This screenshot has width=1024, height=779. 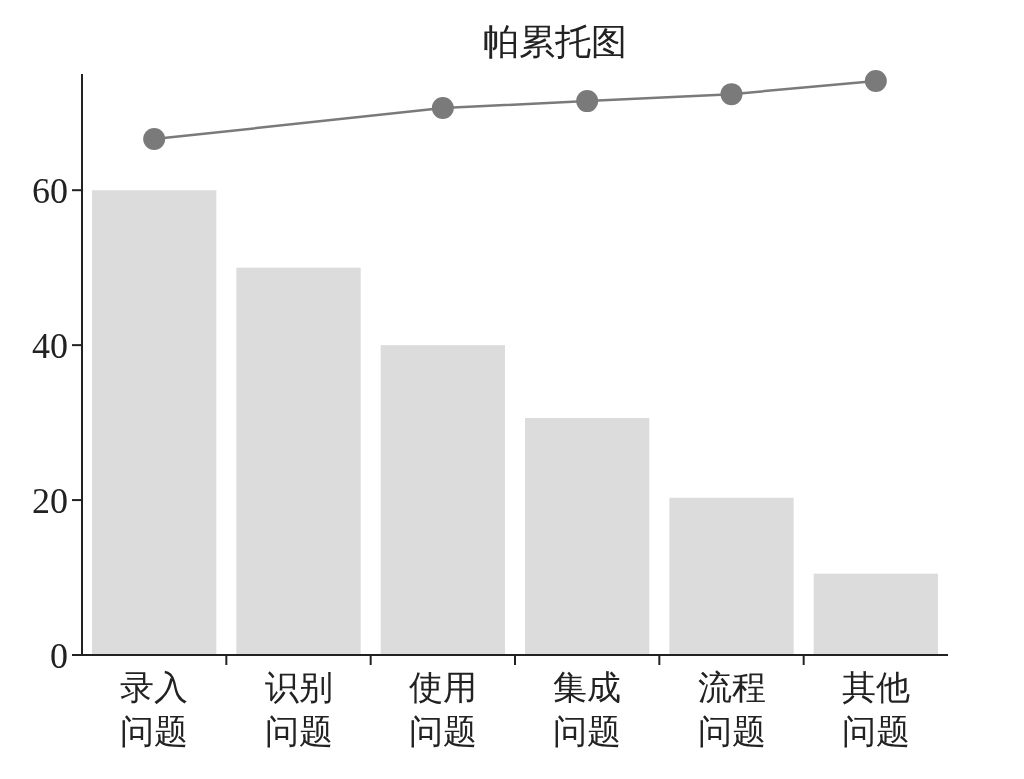 What do you see at coordinates (875, 709) in the screenshot?
I see `x-tick-label: 其他问题` at bounding box center [875, 709].